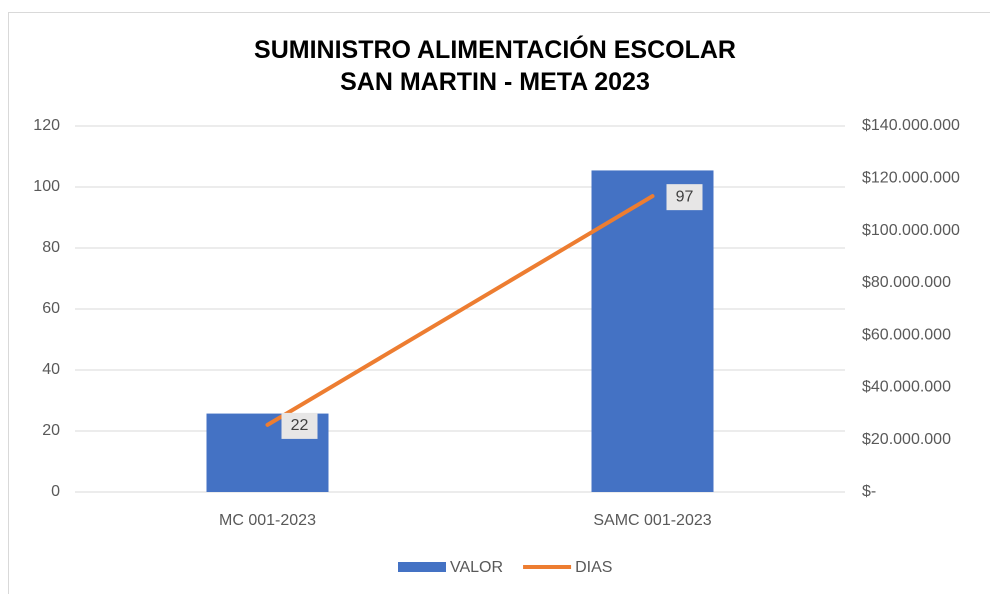 The width and height of the screenshot is (990, 594). Describe the element at coordinates (911, 178) in the screenshot. I see `y2-tick-label: $120.000.000` at that location.